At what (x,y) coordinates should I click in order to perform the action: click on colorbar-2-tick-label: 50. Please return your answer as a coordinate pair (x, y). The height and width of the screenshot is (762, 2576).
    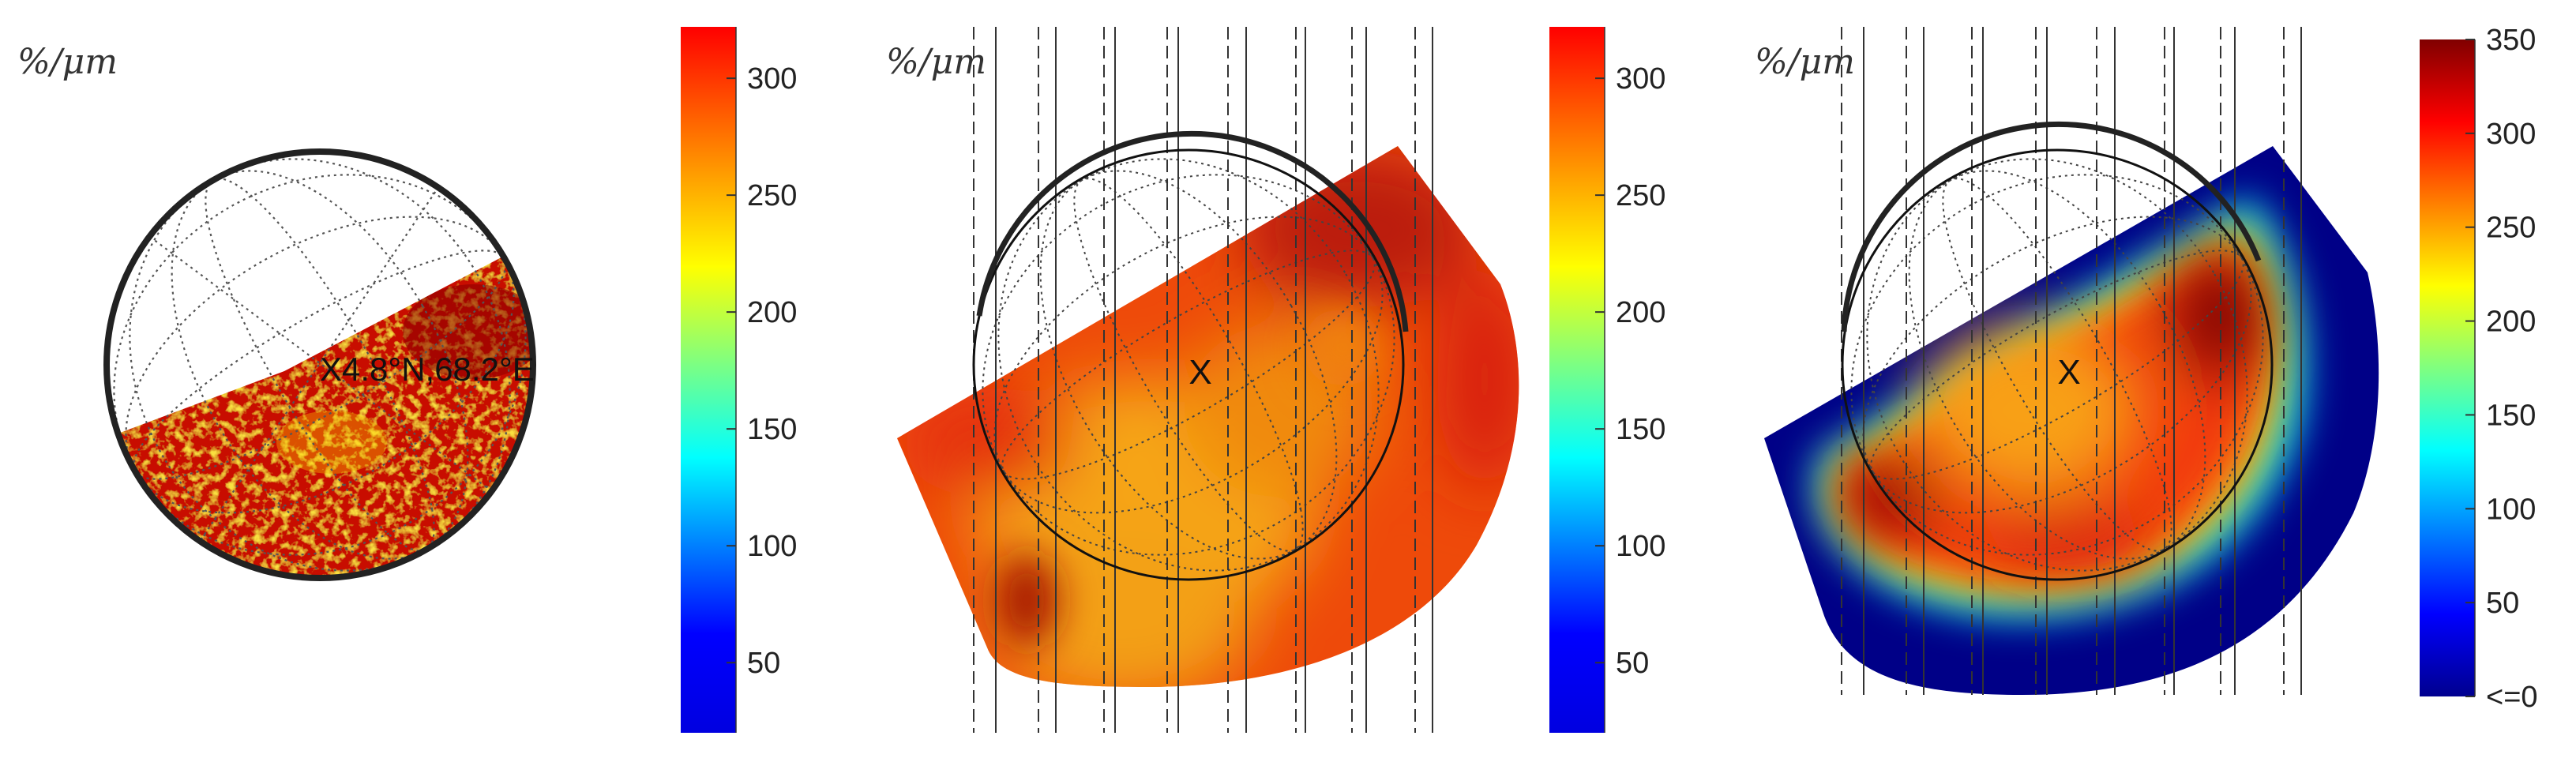
    Looking at the image, I should click on (1632, 663).